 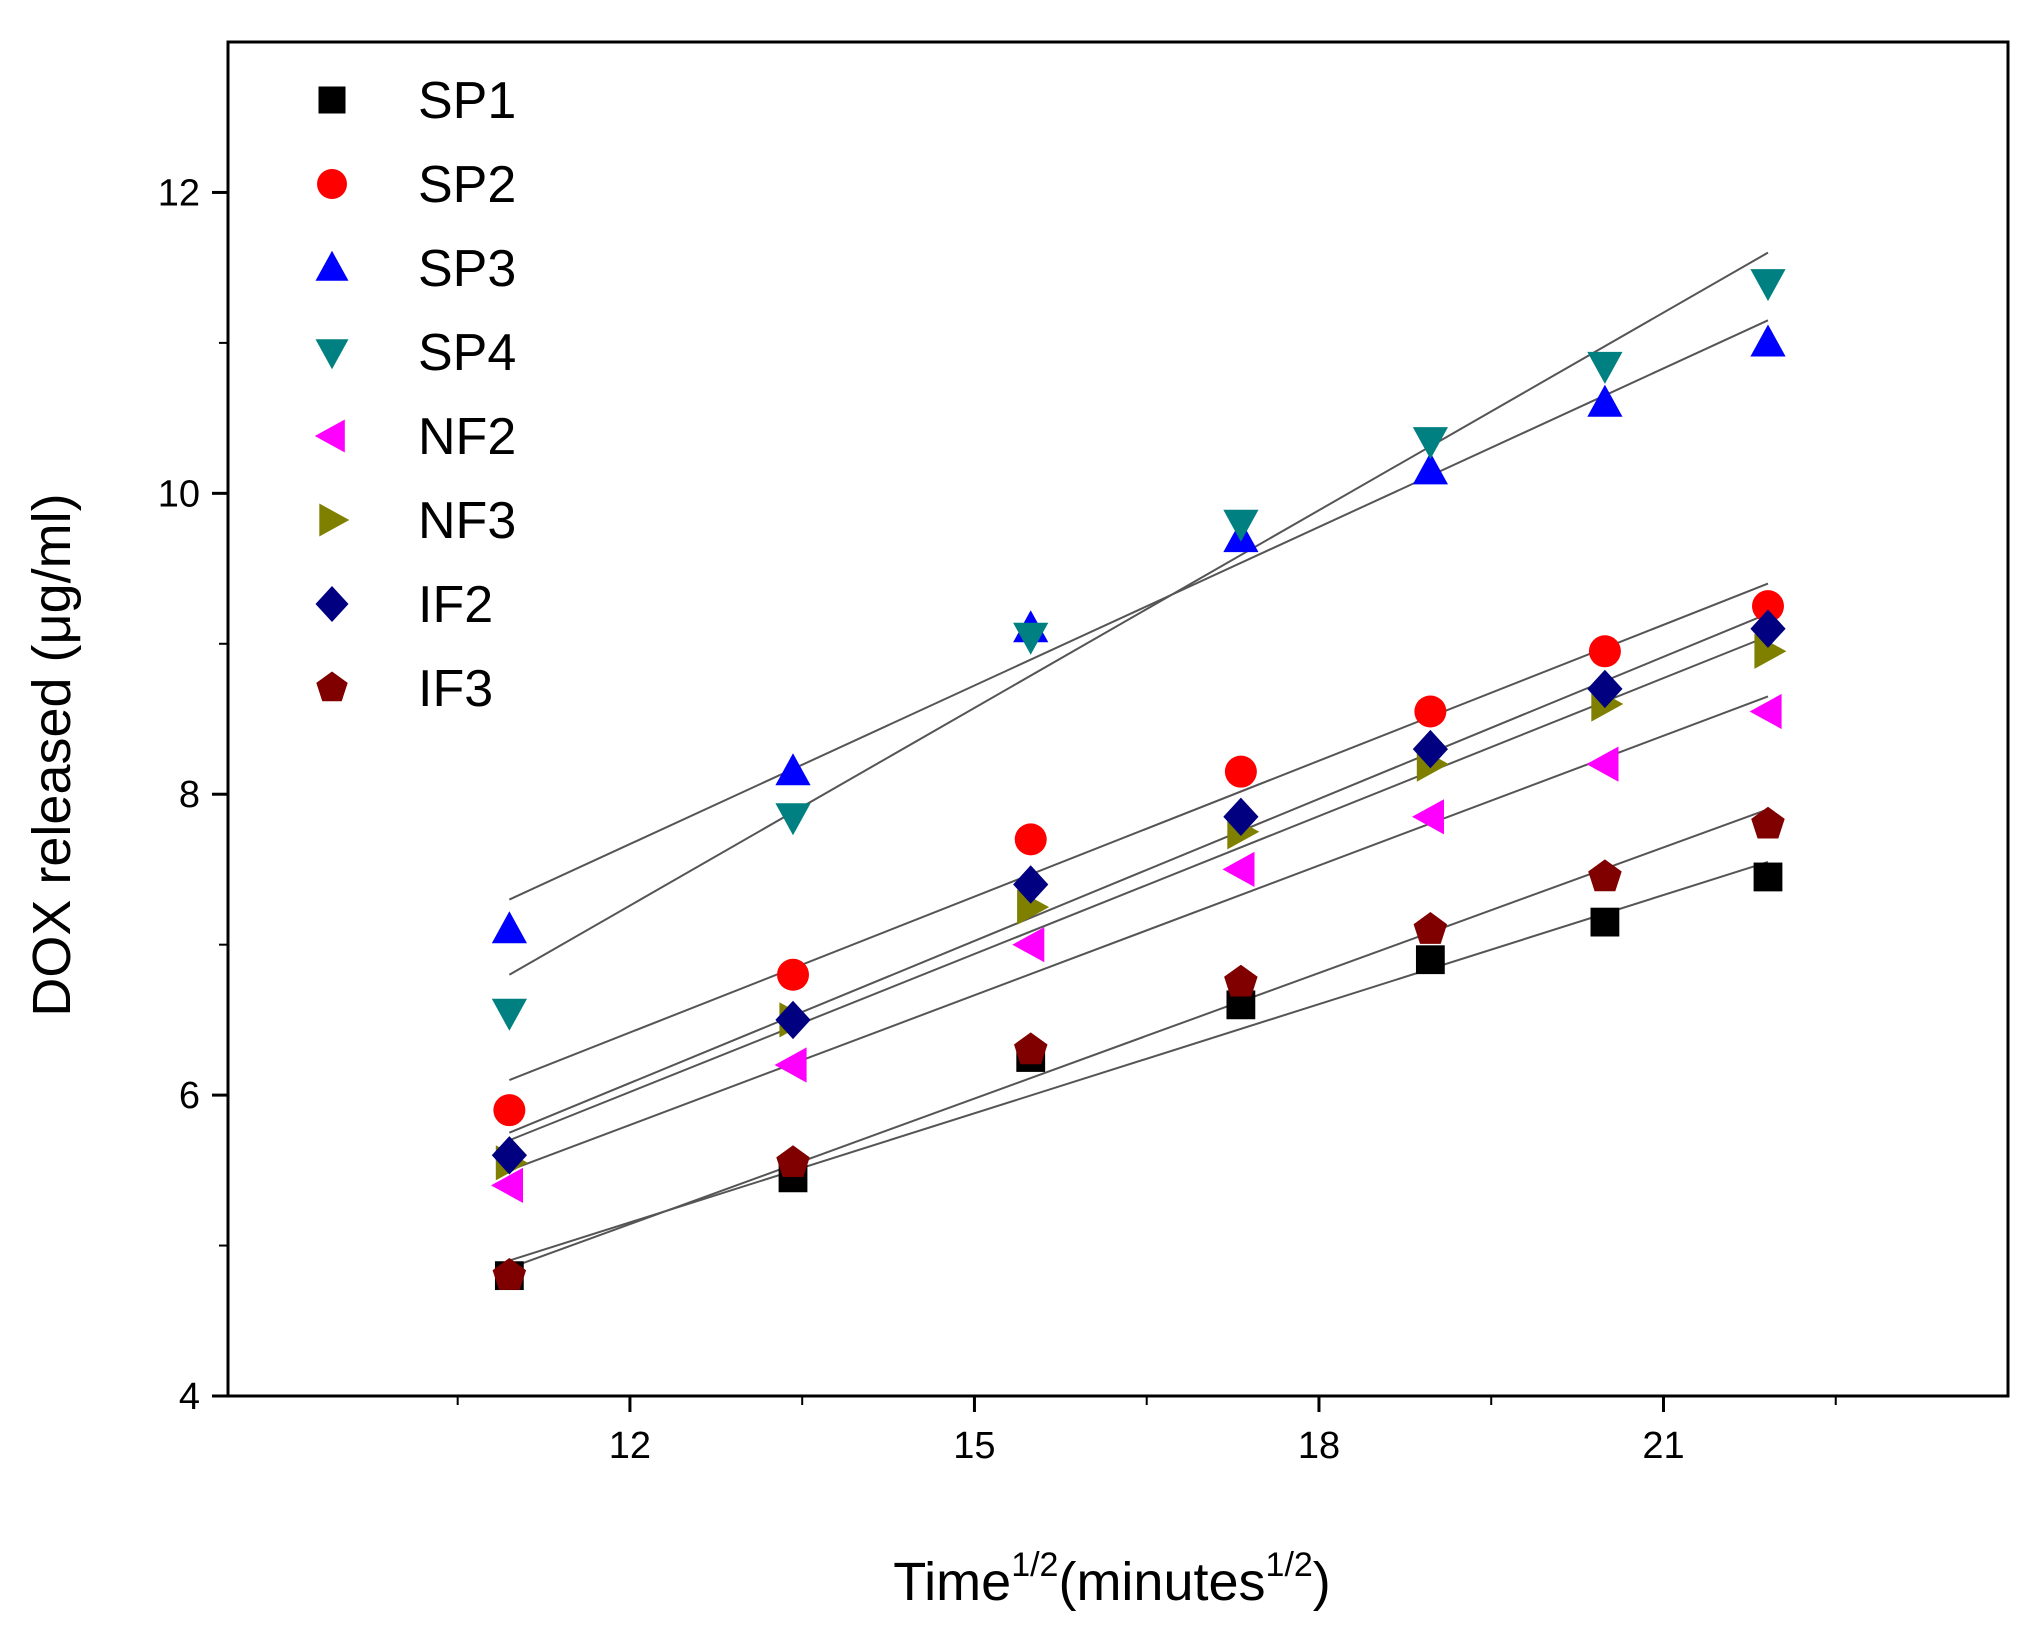 I want to click on x-axis-title-sup1: 1/2, so click(x=1034, y=1565).